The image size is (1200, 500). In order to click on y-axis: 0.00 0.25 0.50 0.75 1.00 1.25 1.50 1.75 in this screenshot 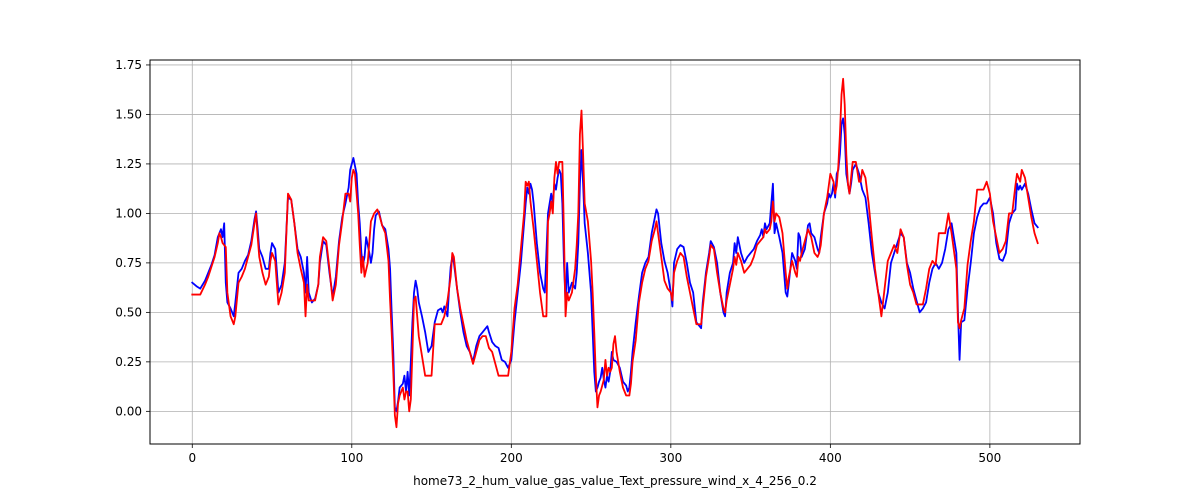, I will do `click(132, 238)`.